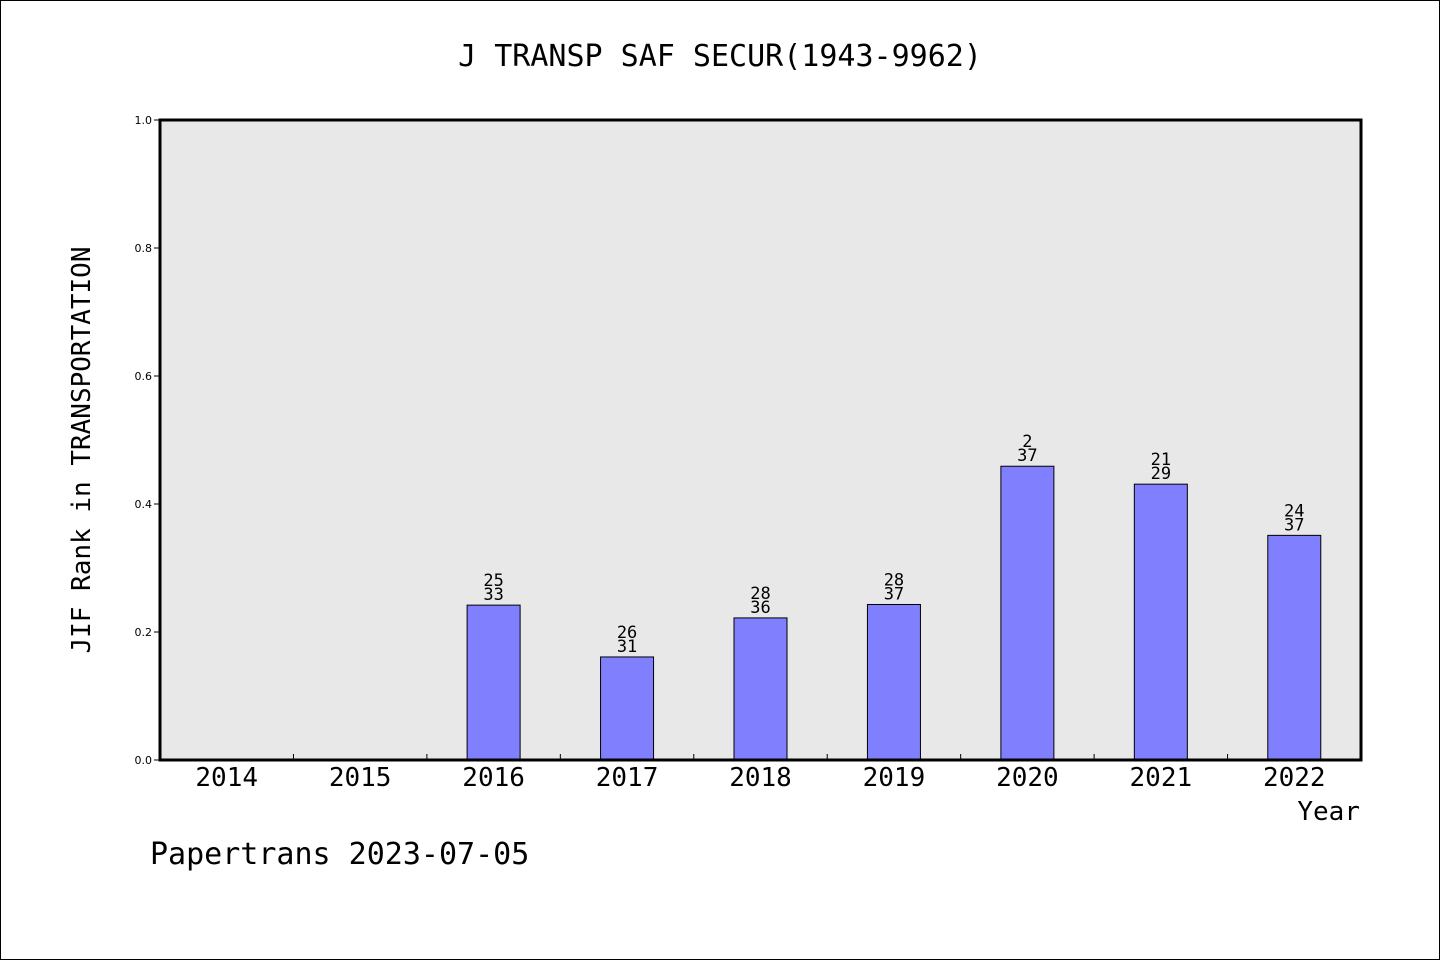  I want to click on bar-2017, so click(627, 708).